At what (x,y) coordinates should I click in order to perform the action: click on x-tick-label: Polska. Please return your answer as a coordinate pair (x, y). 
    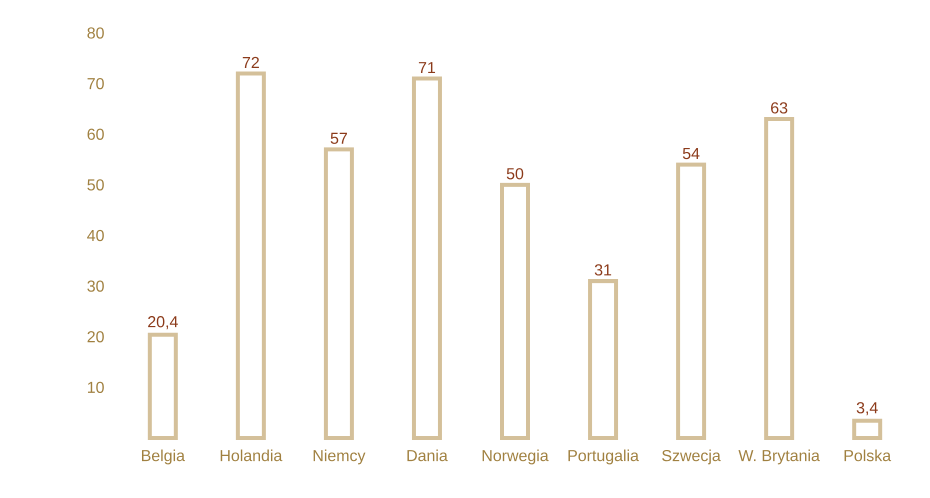
    Looking at the image, I should click on (868, 456).